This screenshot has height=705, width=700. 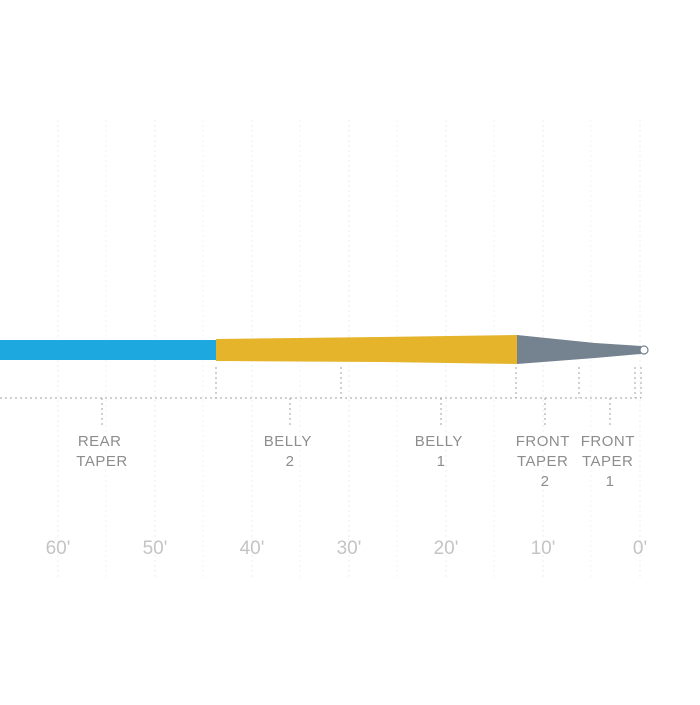 What do you see at coordinates (155, 548) in the screenshot?
I see `scale-tick-50: 50'` at bounding box center [155, 548].